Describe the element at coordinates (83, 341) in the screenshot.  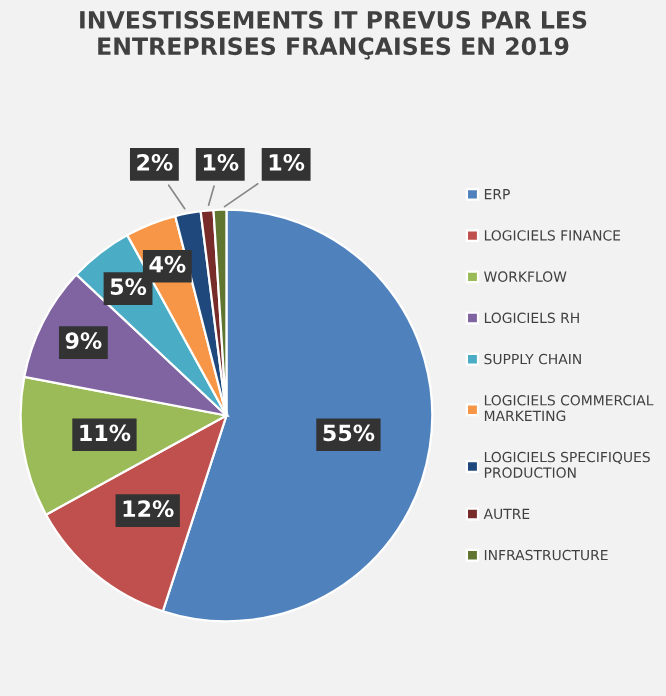
I see `data-label: 9%` at that location.